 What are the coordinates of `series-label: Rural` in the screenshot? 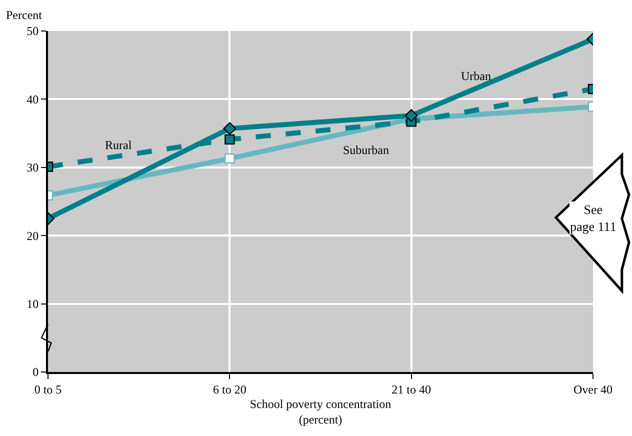 It's located at (118, 145).